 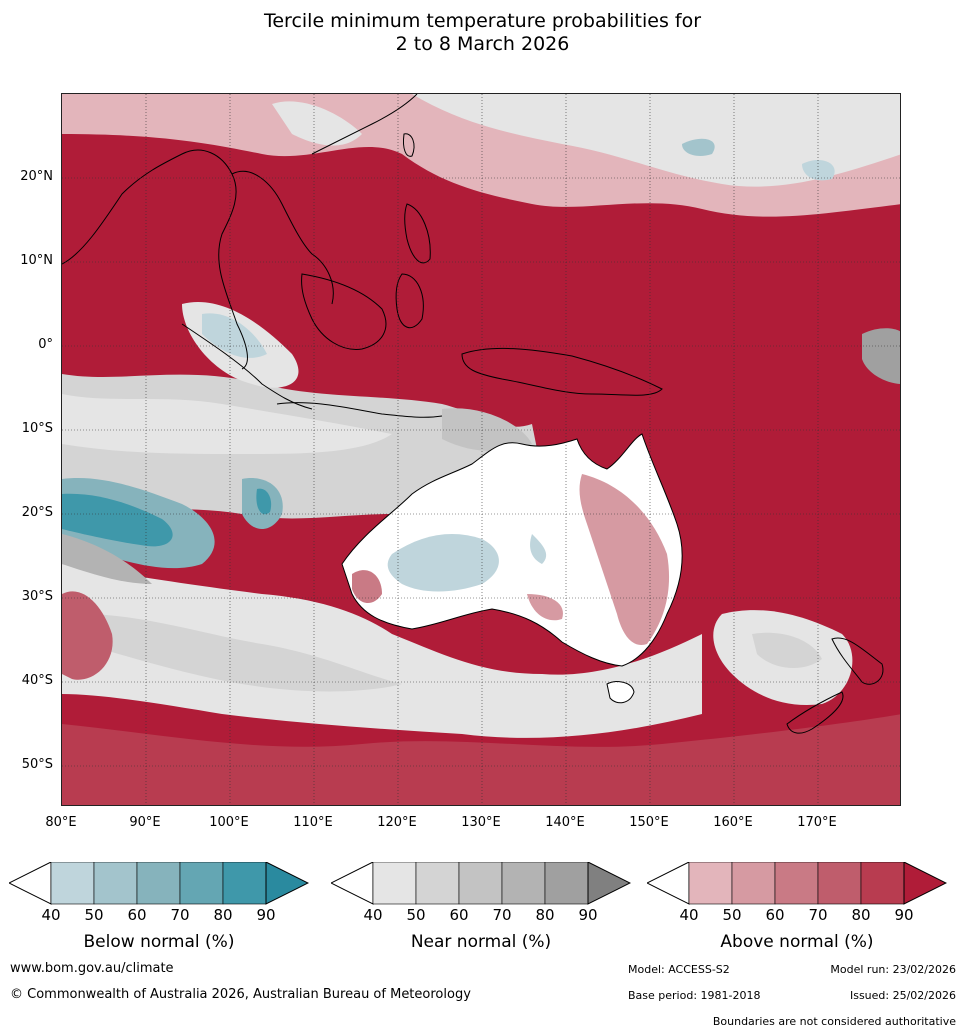 I want to click on below-tick-80: 80, so click(x=223, y=915).